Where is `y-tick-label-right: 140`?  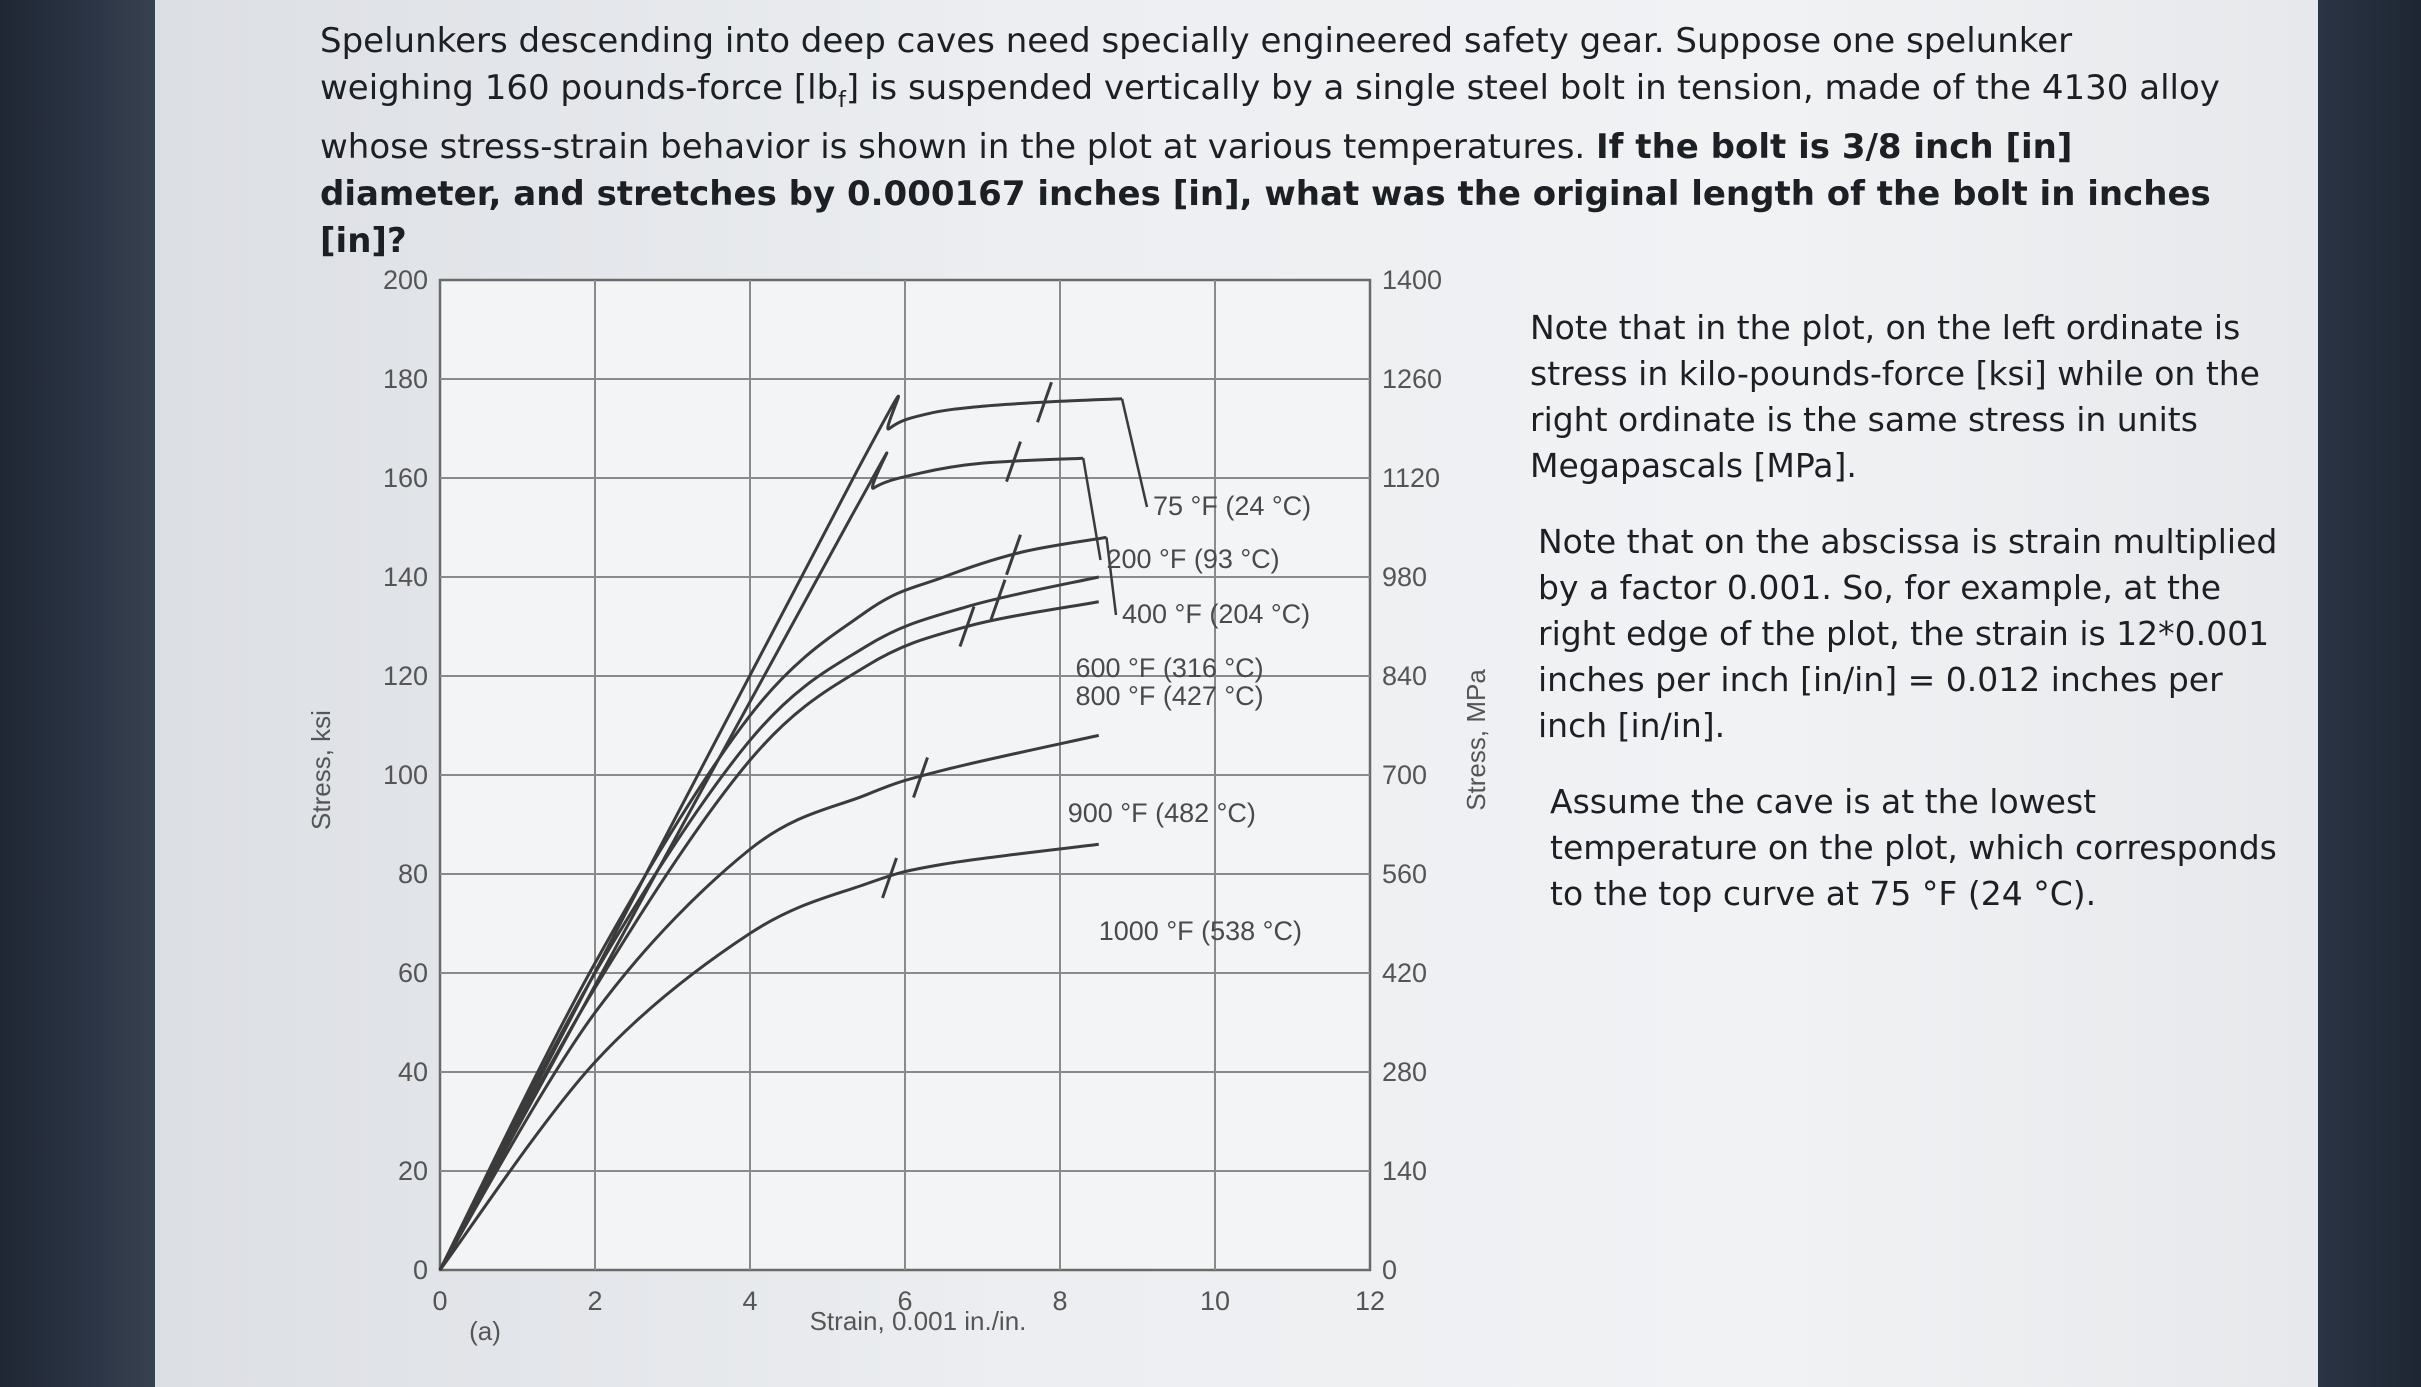
y-tick-label-right: 140 is located at coordinates (1404, 1171).